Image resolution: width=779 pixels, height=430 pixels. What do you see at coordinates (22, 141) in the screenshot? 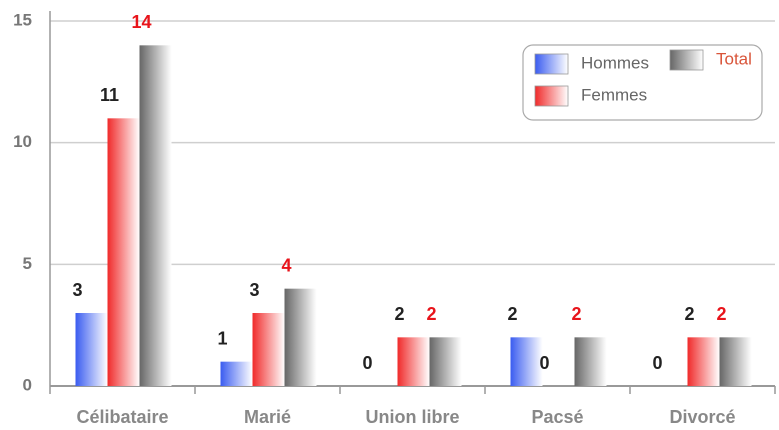
I see `y-tick-label: 10` at bounding box center [22, 141].